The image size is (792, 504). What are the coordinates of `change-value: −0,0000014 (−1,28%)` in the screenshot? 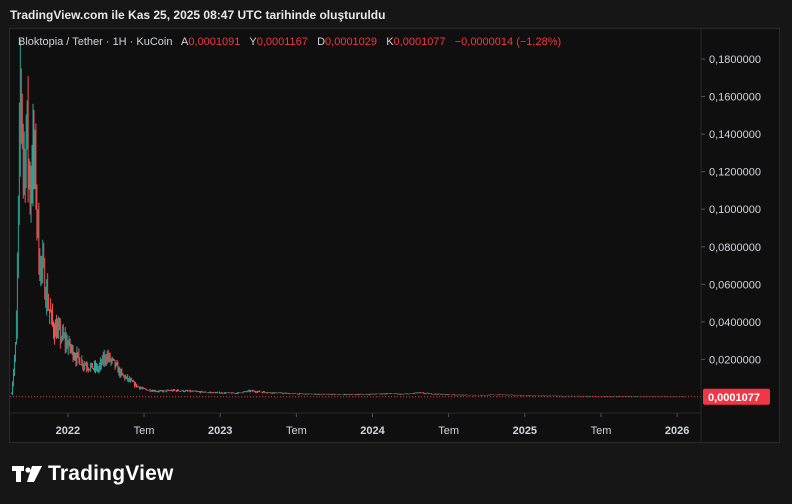 It's located at (508, 42).